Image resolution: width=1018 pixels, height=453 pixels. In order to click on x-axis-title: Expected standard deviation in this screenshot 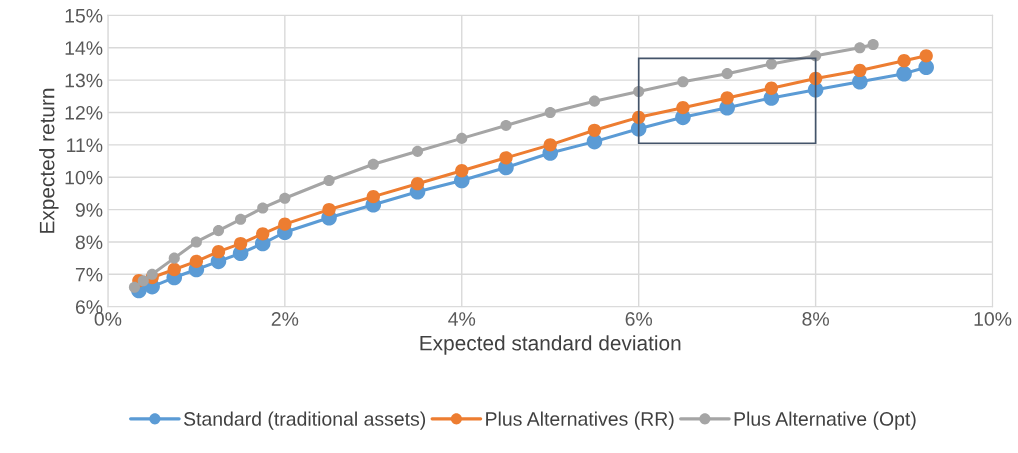, I will do `click(550, 345)`.